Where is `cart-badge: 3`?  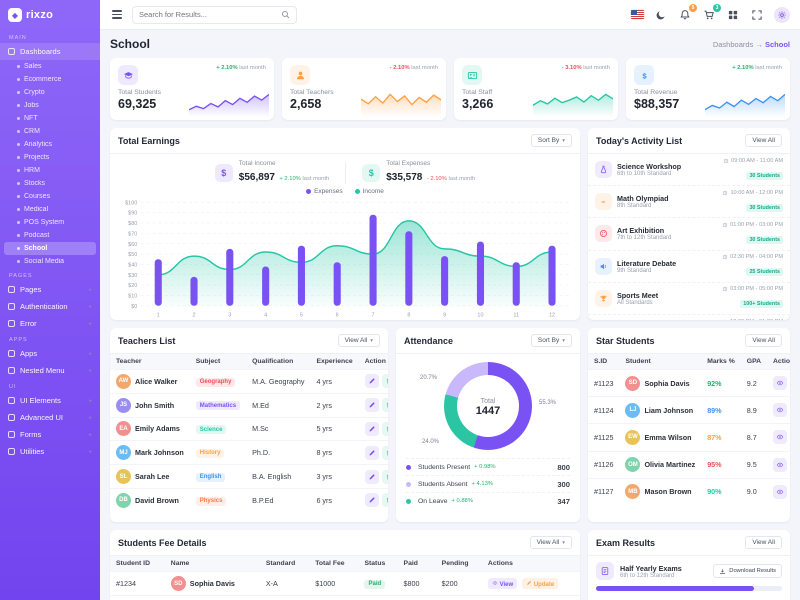 cart-badge: 3 is located at coordinates (717, 7).